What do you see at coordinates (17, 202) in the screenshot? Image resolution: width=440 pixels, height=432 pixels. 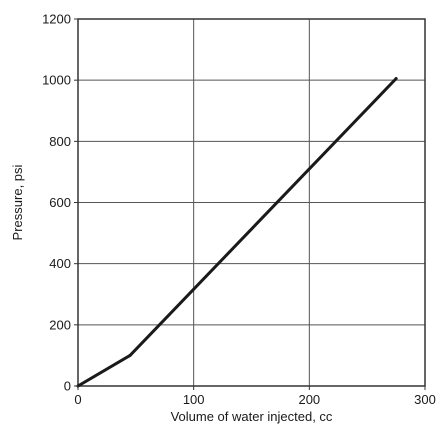 I see `y-axis-label: Pressure, psi` at bounding box center [17, 202].